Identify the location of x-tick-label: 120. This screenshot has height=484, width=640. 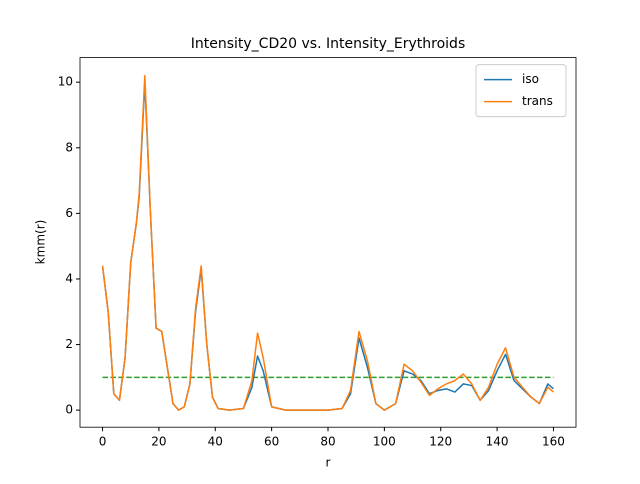
(440, 442).